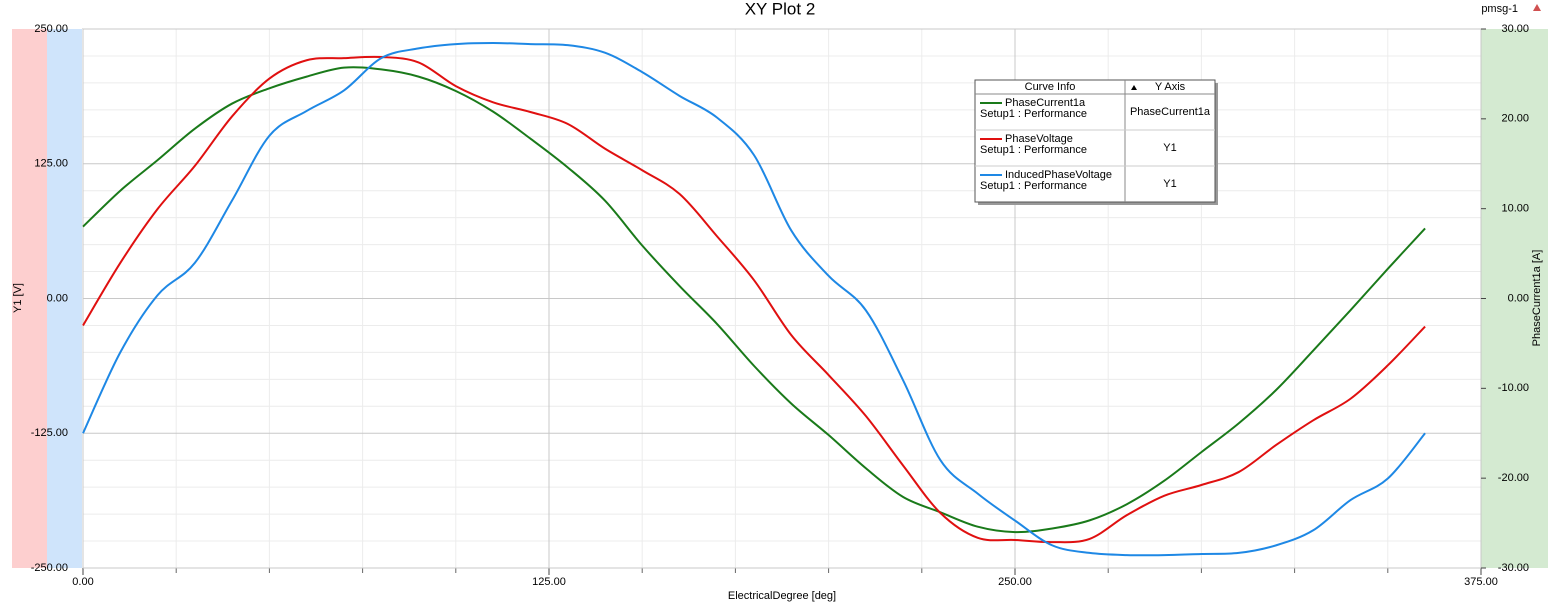 The height and width of the screenshot is (606, 1561). I want to click on x-tick-label: 250.00, so click(1015, 582).